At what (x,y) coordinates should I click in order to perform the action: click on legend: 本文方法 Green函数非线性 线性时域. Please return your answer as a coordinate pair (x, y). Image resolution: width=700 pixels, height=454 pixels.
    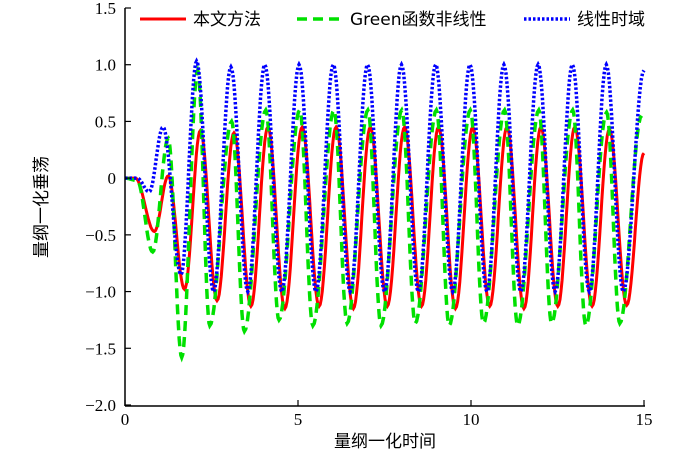
    Looking at the image, I should click on (392, 20).